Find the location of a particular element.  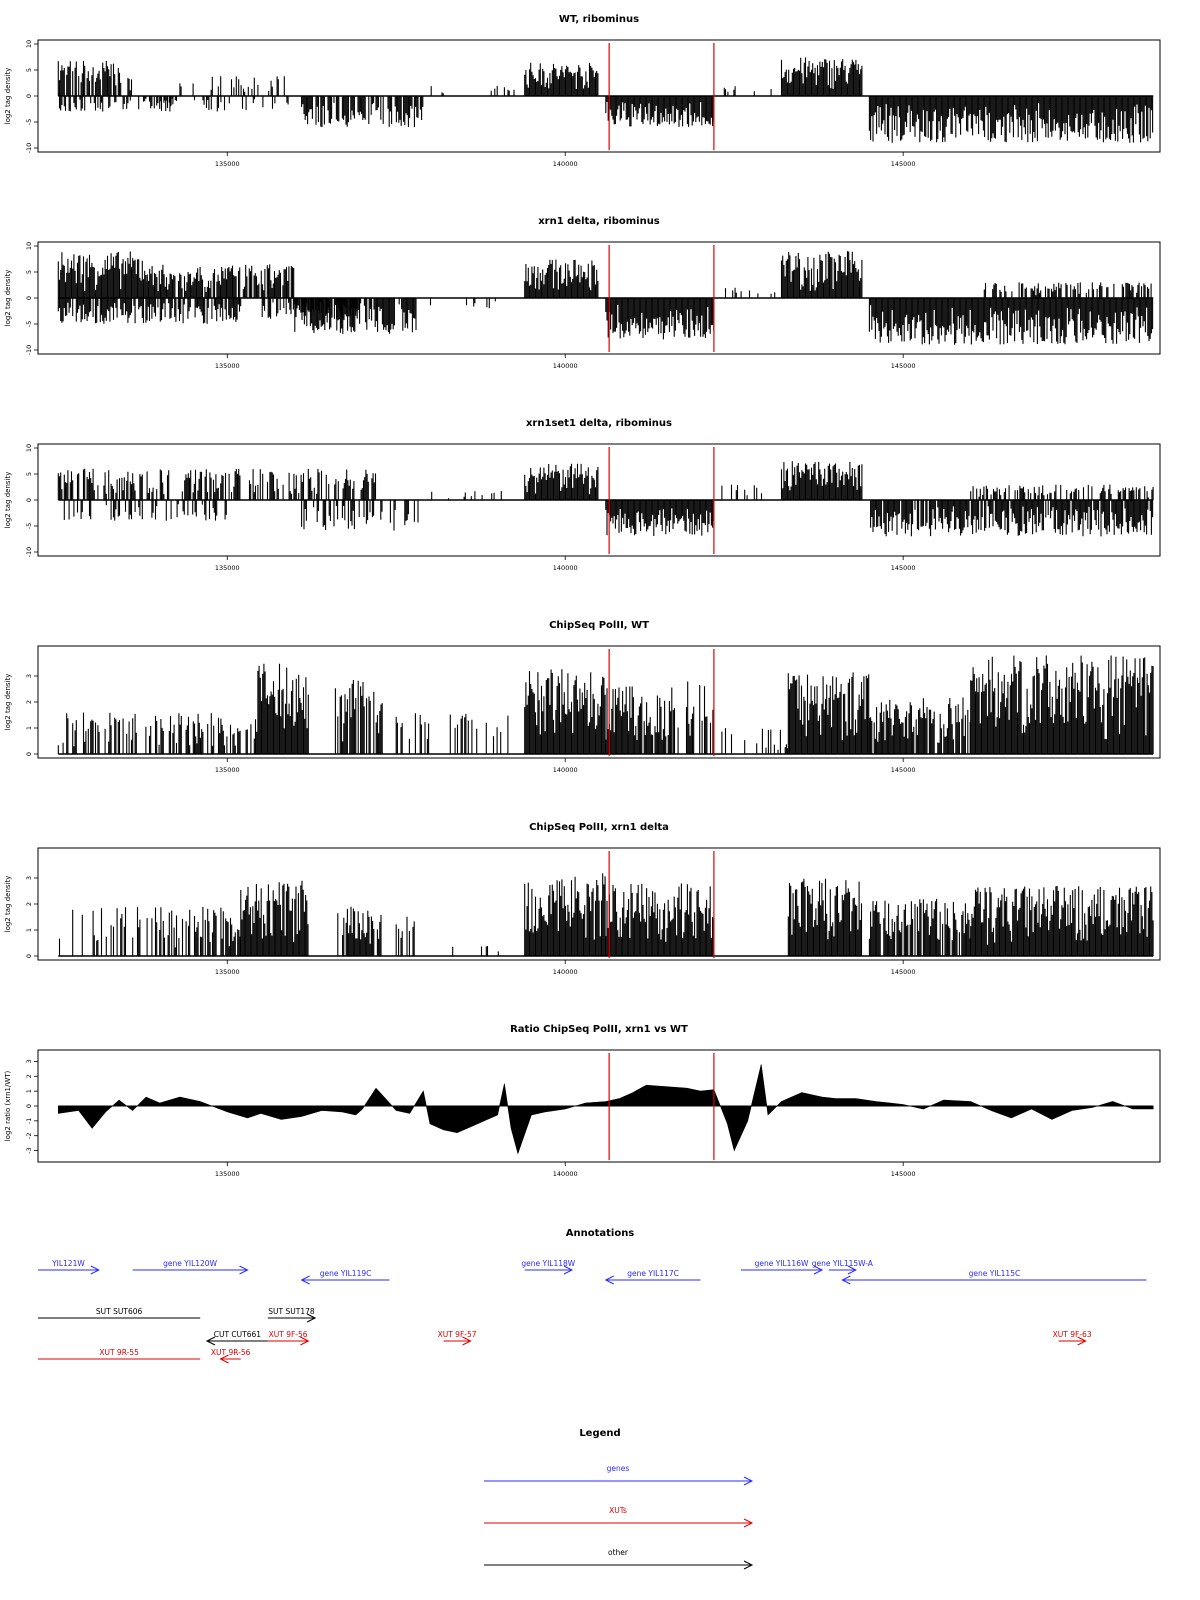

gene-feature: YIL121W is located at coordinates (69, 1267).